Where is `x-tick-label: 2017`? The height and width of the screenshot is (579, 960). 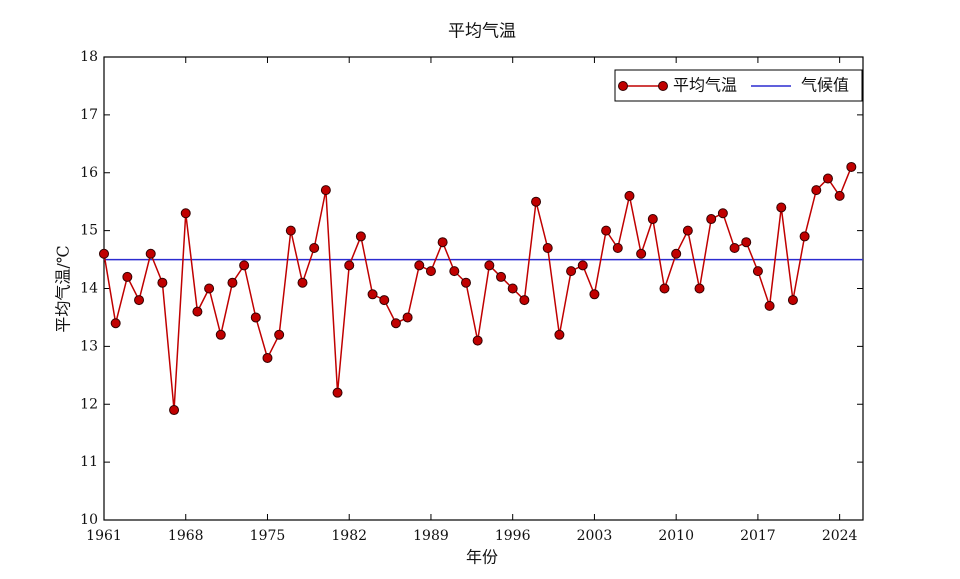 x-tick-label: 2017 is located at coordinates (758, 536).